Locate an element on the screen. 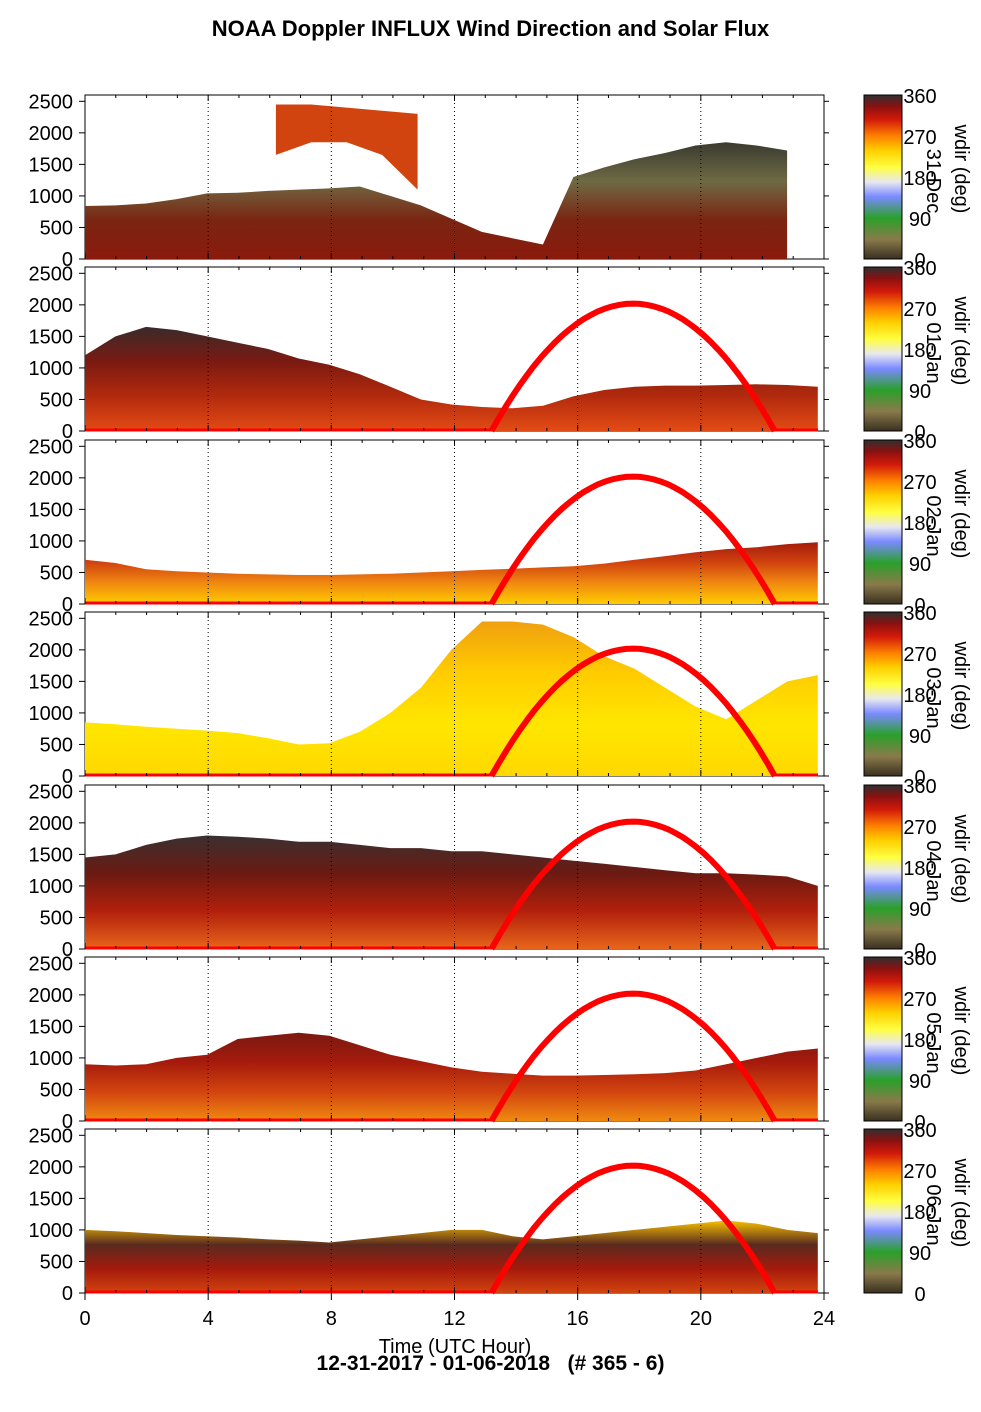 The image size is (981, 1412). panel-day-label: 01-Jan is located at coordinates (933, 352).